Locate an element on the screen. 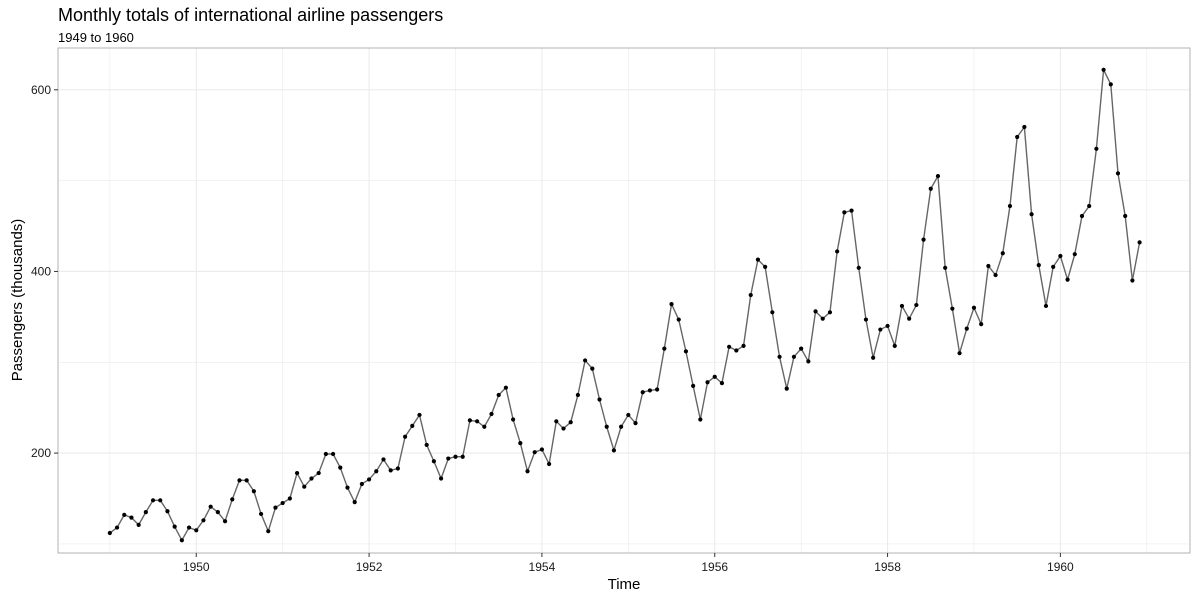  x-axis-title: Time is located at coordinates (624, 584).